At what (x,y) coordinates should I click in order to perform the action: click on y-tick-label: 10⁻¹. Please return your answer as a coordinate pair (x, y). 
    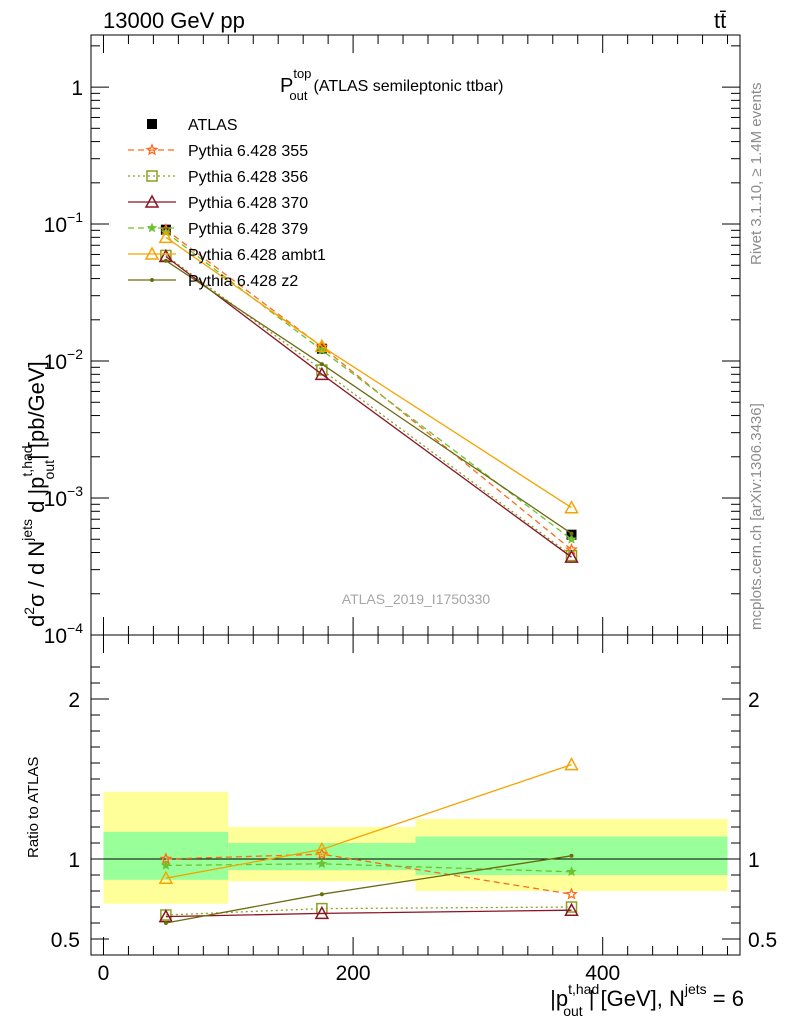
    Looking at the image, I should click on (64, 223).